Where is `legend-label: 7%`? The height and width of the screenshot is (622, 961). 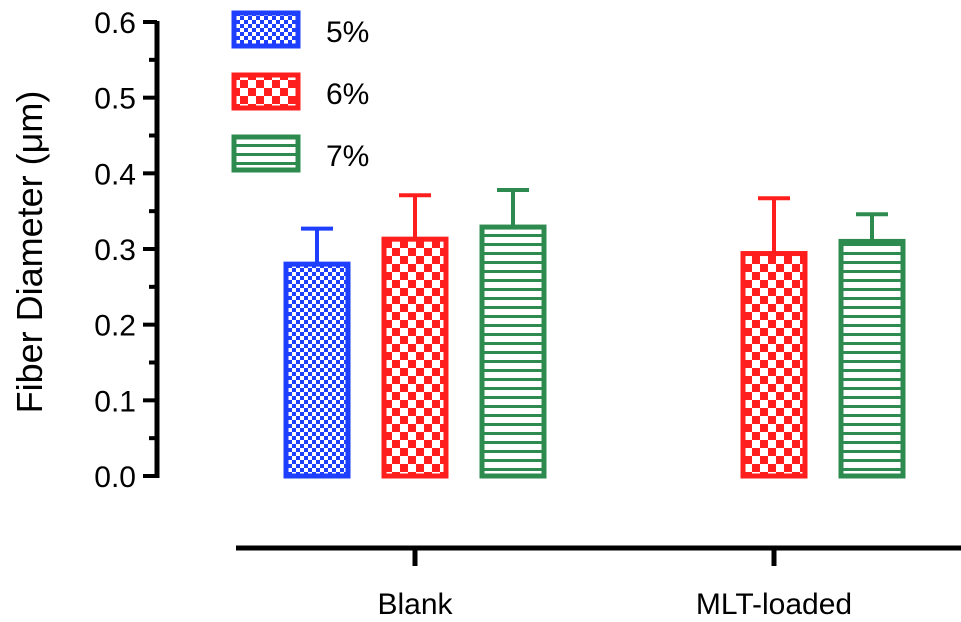 legend-label: 7% is located at coordinates (347, 156).